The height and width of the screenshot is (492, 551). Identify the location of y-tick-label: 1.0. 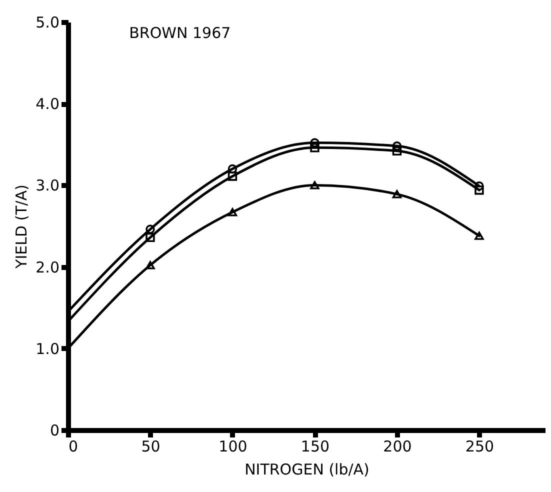
(48, 349).